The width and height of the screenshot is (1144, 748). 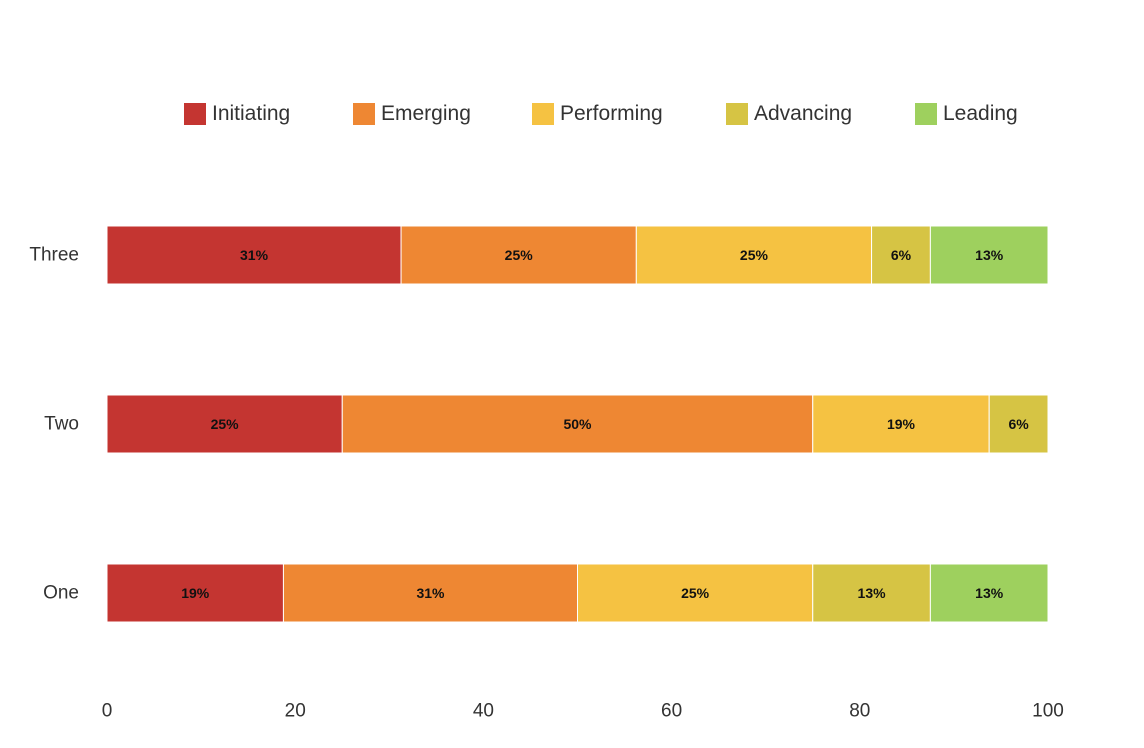 I want to click on category-label-three: Three, so click(x=54, y=255).